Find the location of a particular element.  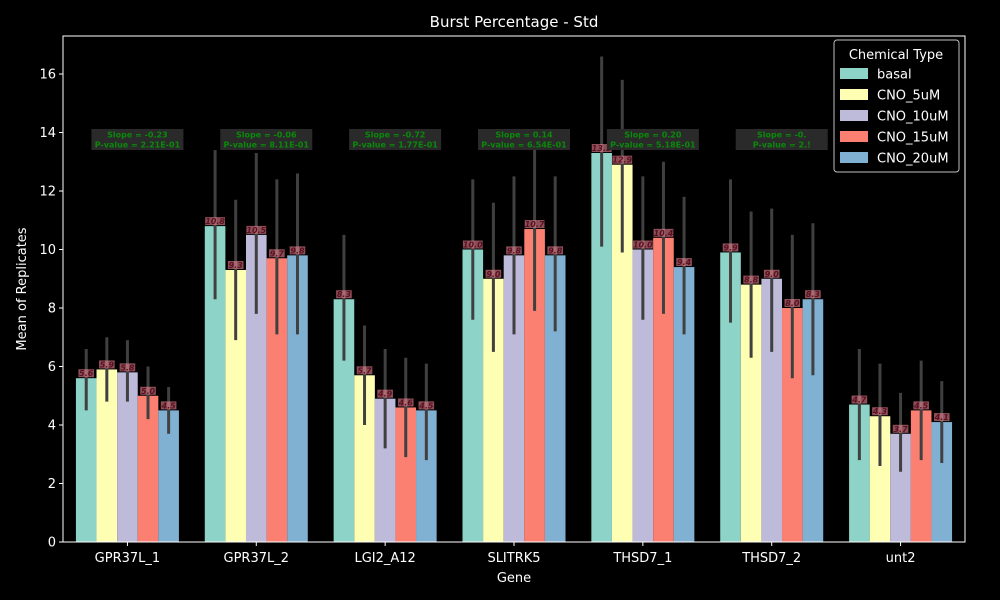

value-label: 5.6 is located at coordinates (86, 373).